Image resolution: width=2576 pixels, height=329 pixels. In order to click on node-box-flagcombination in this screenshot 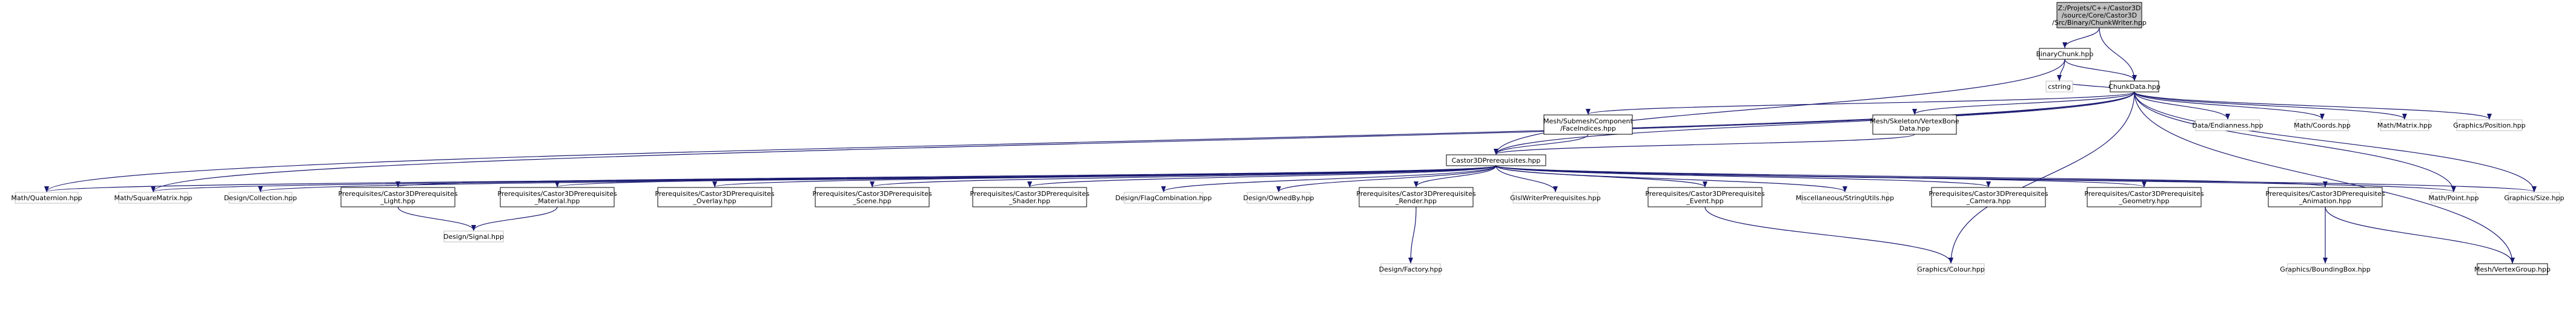, I will do `click(1164, 198)`.